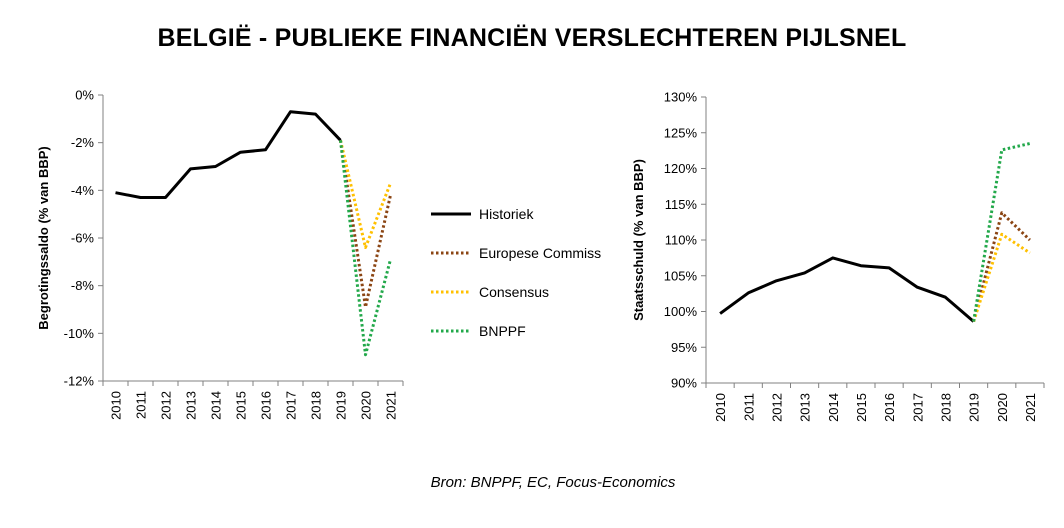  I want to click on y-tick-label: -10%, so click(79, 333).